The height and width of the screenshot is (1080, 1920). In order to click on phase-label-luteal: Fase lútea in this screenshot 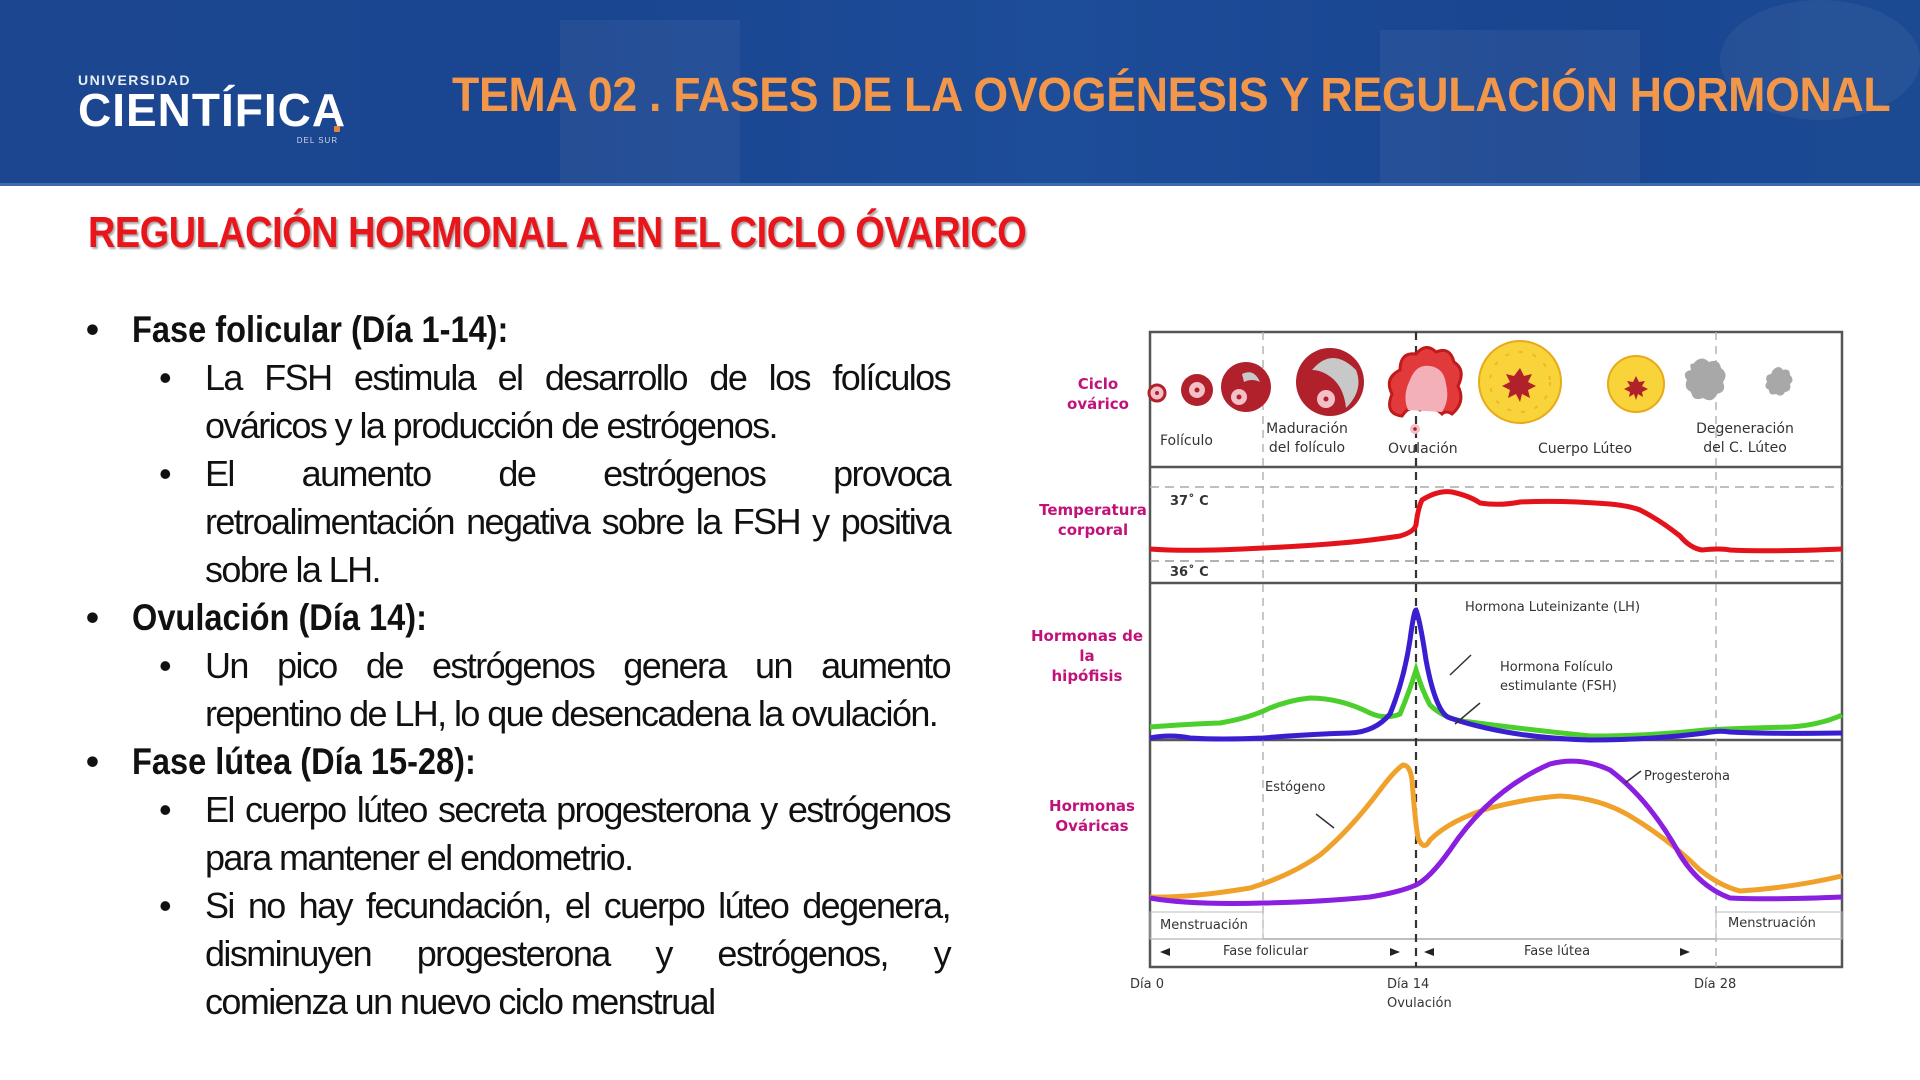, I will do `click(1557, 951)`.